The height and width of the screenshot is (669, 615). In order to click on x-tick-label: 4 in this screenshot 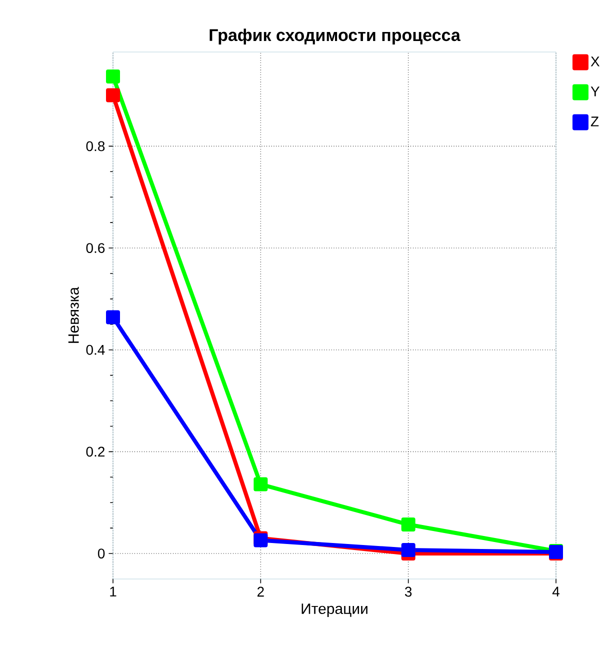, I will do `click(556, 591)`.